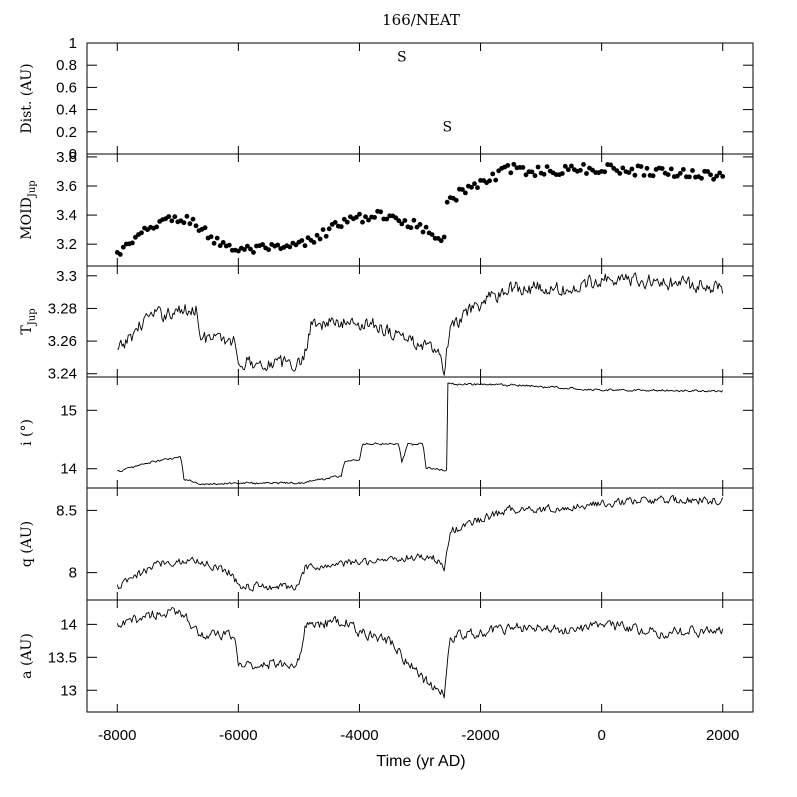  I want to click on y-tick-label: 1, so click(73, 43).